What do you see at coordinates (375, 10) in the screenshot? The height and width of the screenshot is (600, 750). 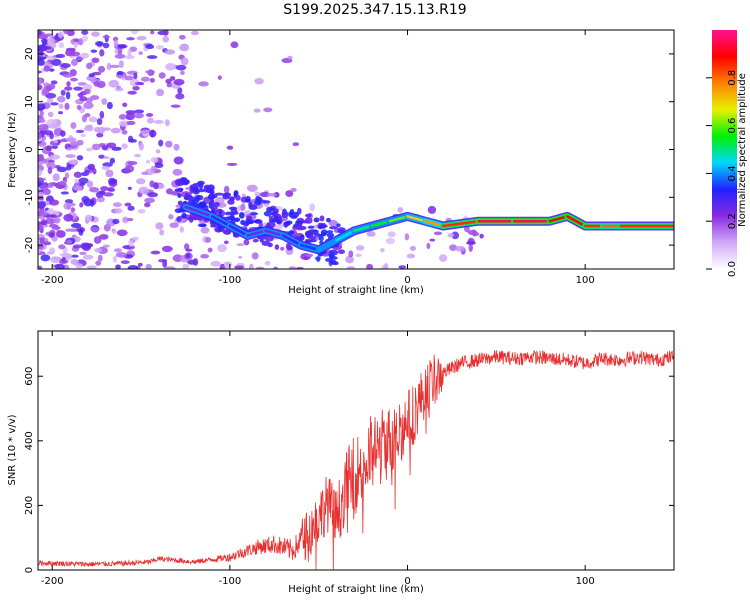 I see `page-title: S199.2025.347.15.13.R19` at bounding box center [375, 10].